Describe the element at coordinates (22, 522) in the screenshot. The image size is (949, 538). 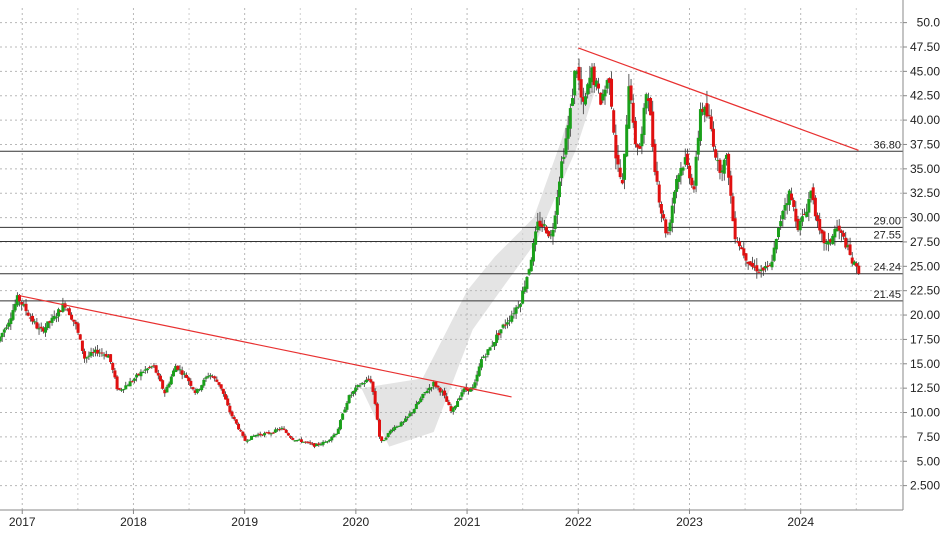
I see `x-tick-label: 2017` at that location.